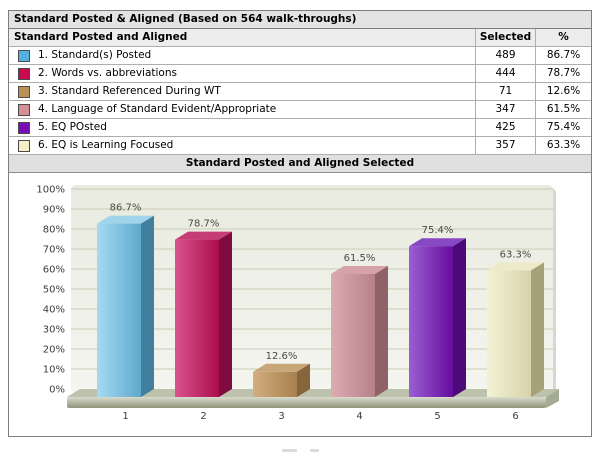 This screenshot has height=458, width=600. I want to click on row-selected-count: 489, so click(505, 55).